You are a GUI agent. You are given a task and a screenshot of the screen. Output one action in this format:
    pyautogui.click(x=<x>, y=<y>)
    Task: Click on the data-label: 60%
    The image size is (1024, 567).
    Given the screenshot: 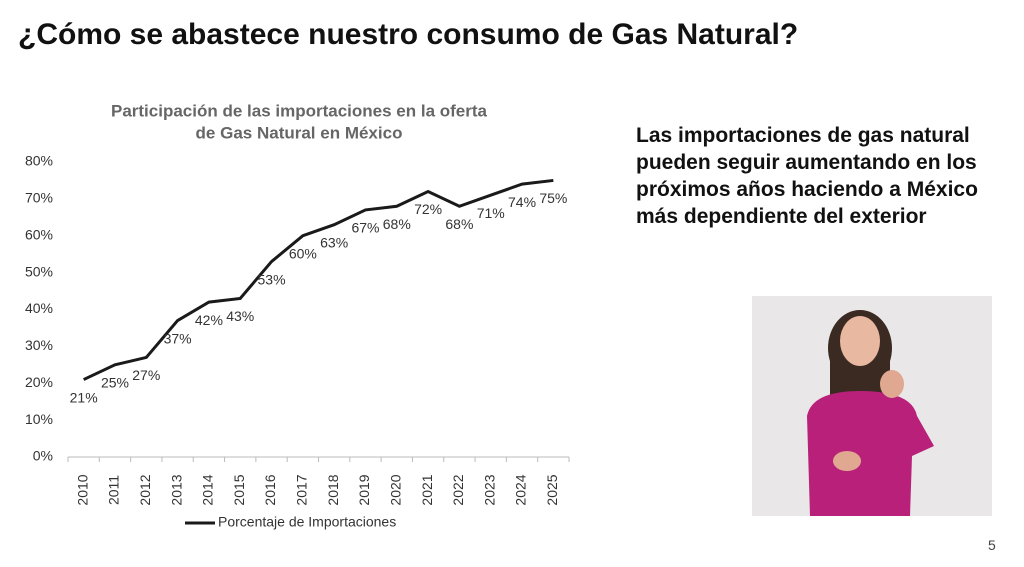 What is the action you would take?
    pyautogui.click(x=303, y=253)
    